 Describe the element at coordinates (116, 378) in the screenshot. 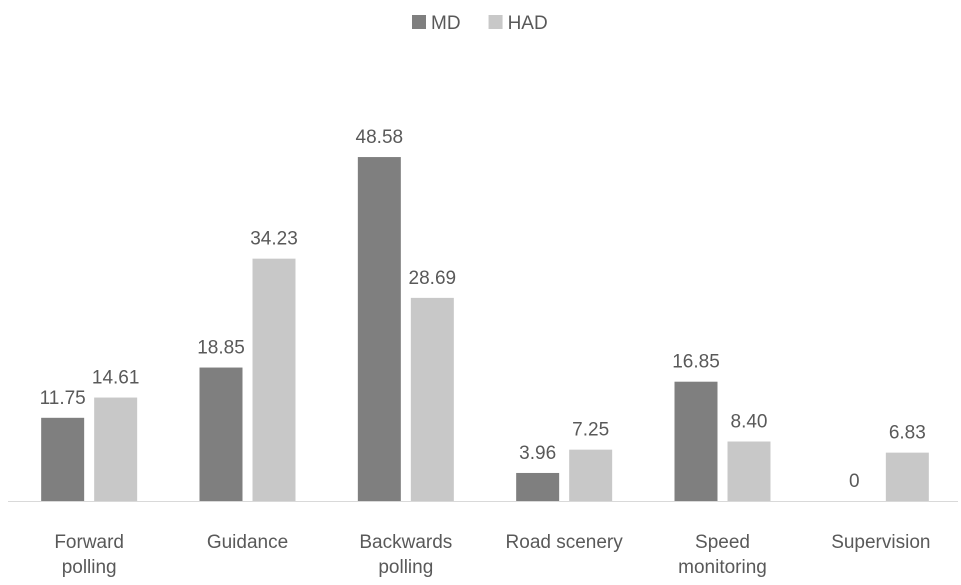

I see `data-label: 14.61` at that location.